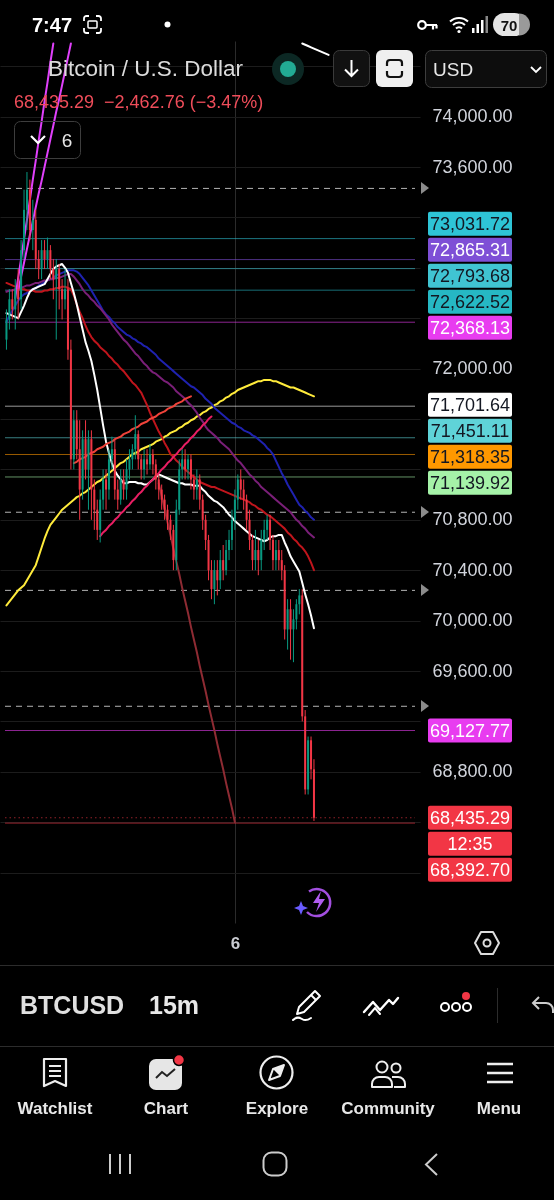  I want to click on y-tick-label: 70,800.00, so click(472, 519).